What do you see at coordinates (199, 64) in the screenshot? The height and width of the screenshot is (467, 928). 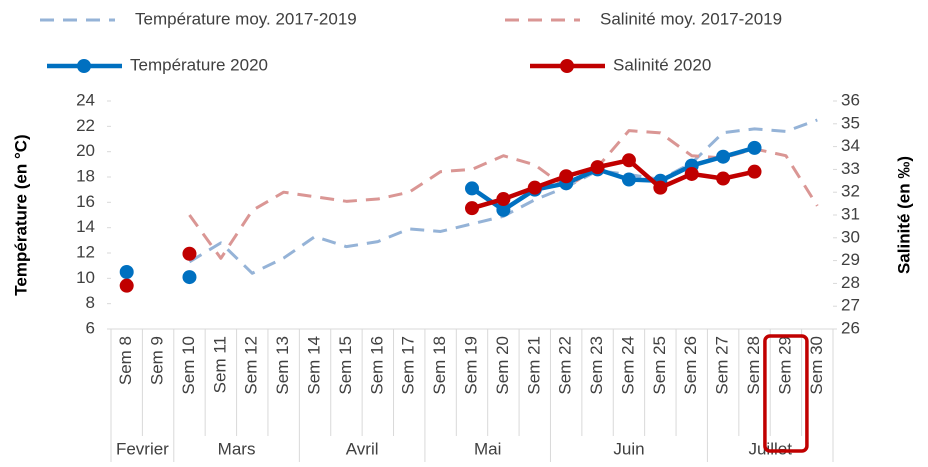 I see `legend-label: Température 2020` at bounding box center [199, 64].